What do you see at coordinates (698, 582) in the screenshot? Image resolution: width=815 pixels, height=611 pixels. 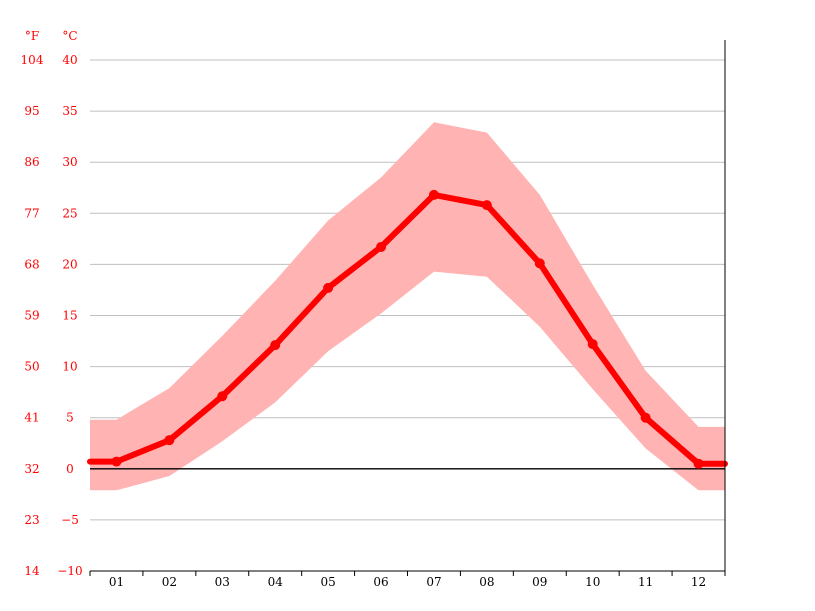 I see `x-tick-label: 12` at bounding box center [698, 582].